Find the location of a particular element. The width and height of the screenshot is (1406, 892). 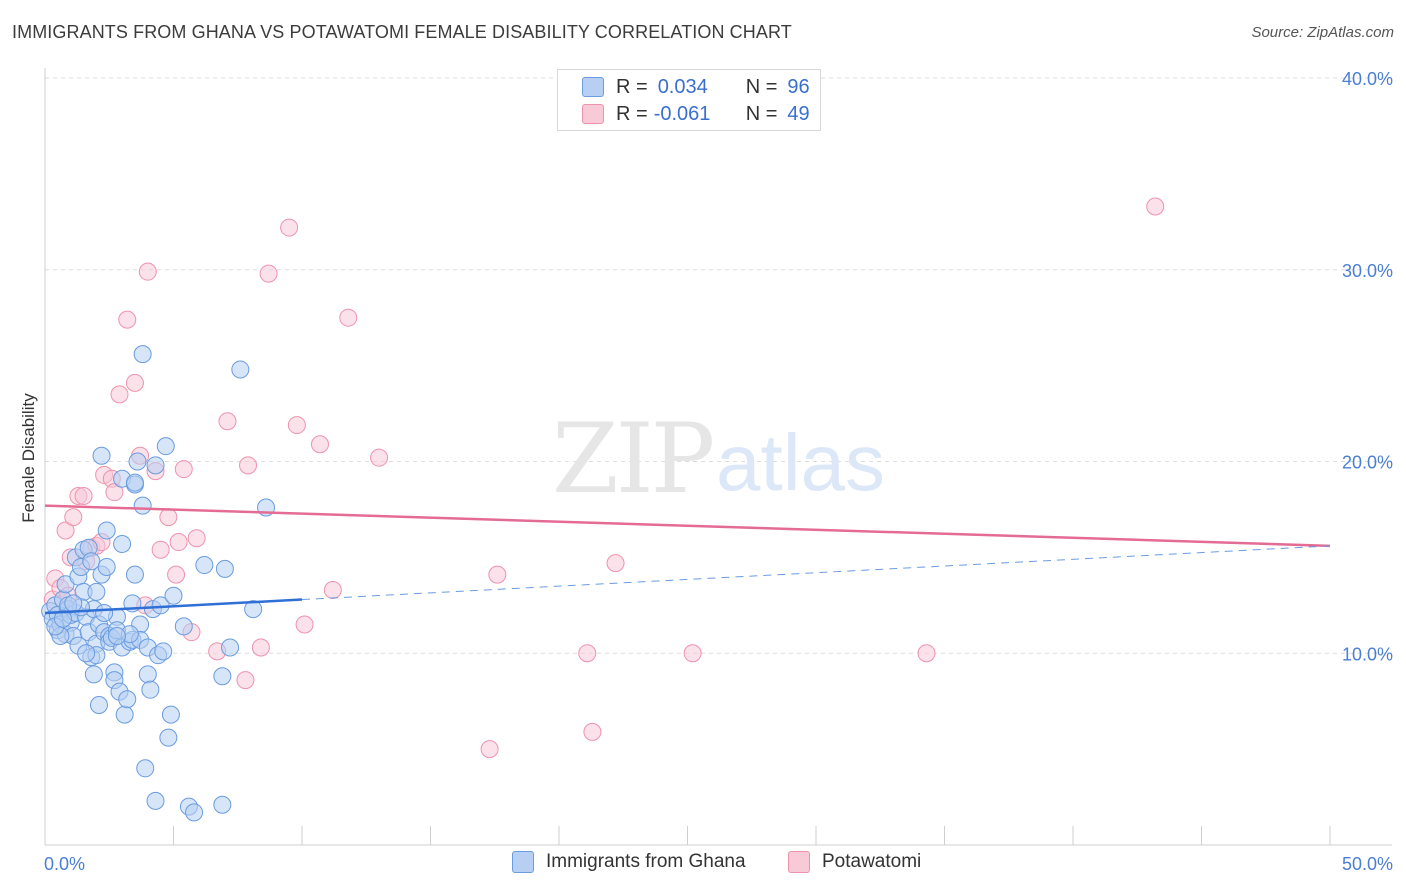

legend-swatch-pink is located at coordinates (593, 114).